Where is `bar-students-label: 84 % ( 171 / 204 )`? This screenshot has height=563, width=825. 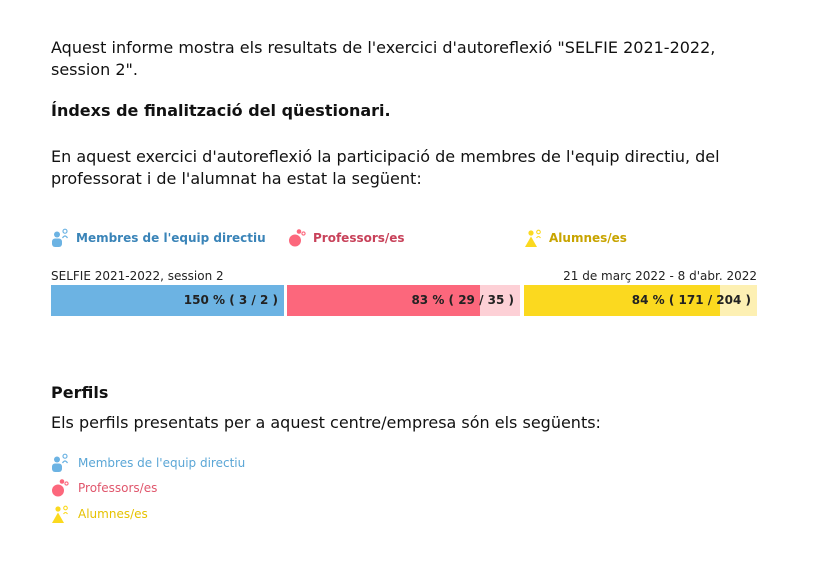
bar-students-label: 84 % ( 171 / 204 ) is located at coordinates (691, 300).